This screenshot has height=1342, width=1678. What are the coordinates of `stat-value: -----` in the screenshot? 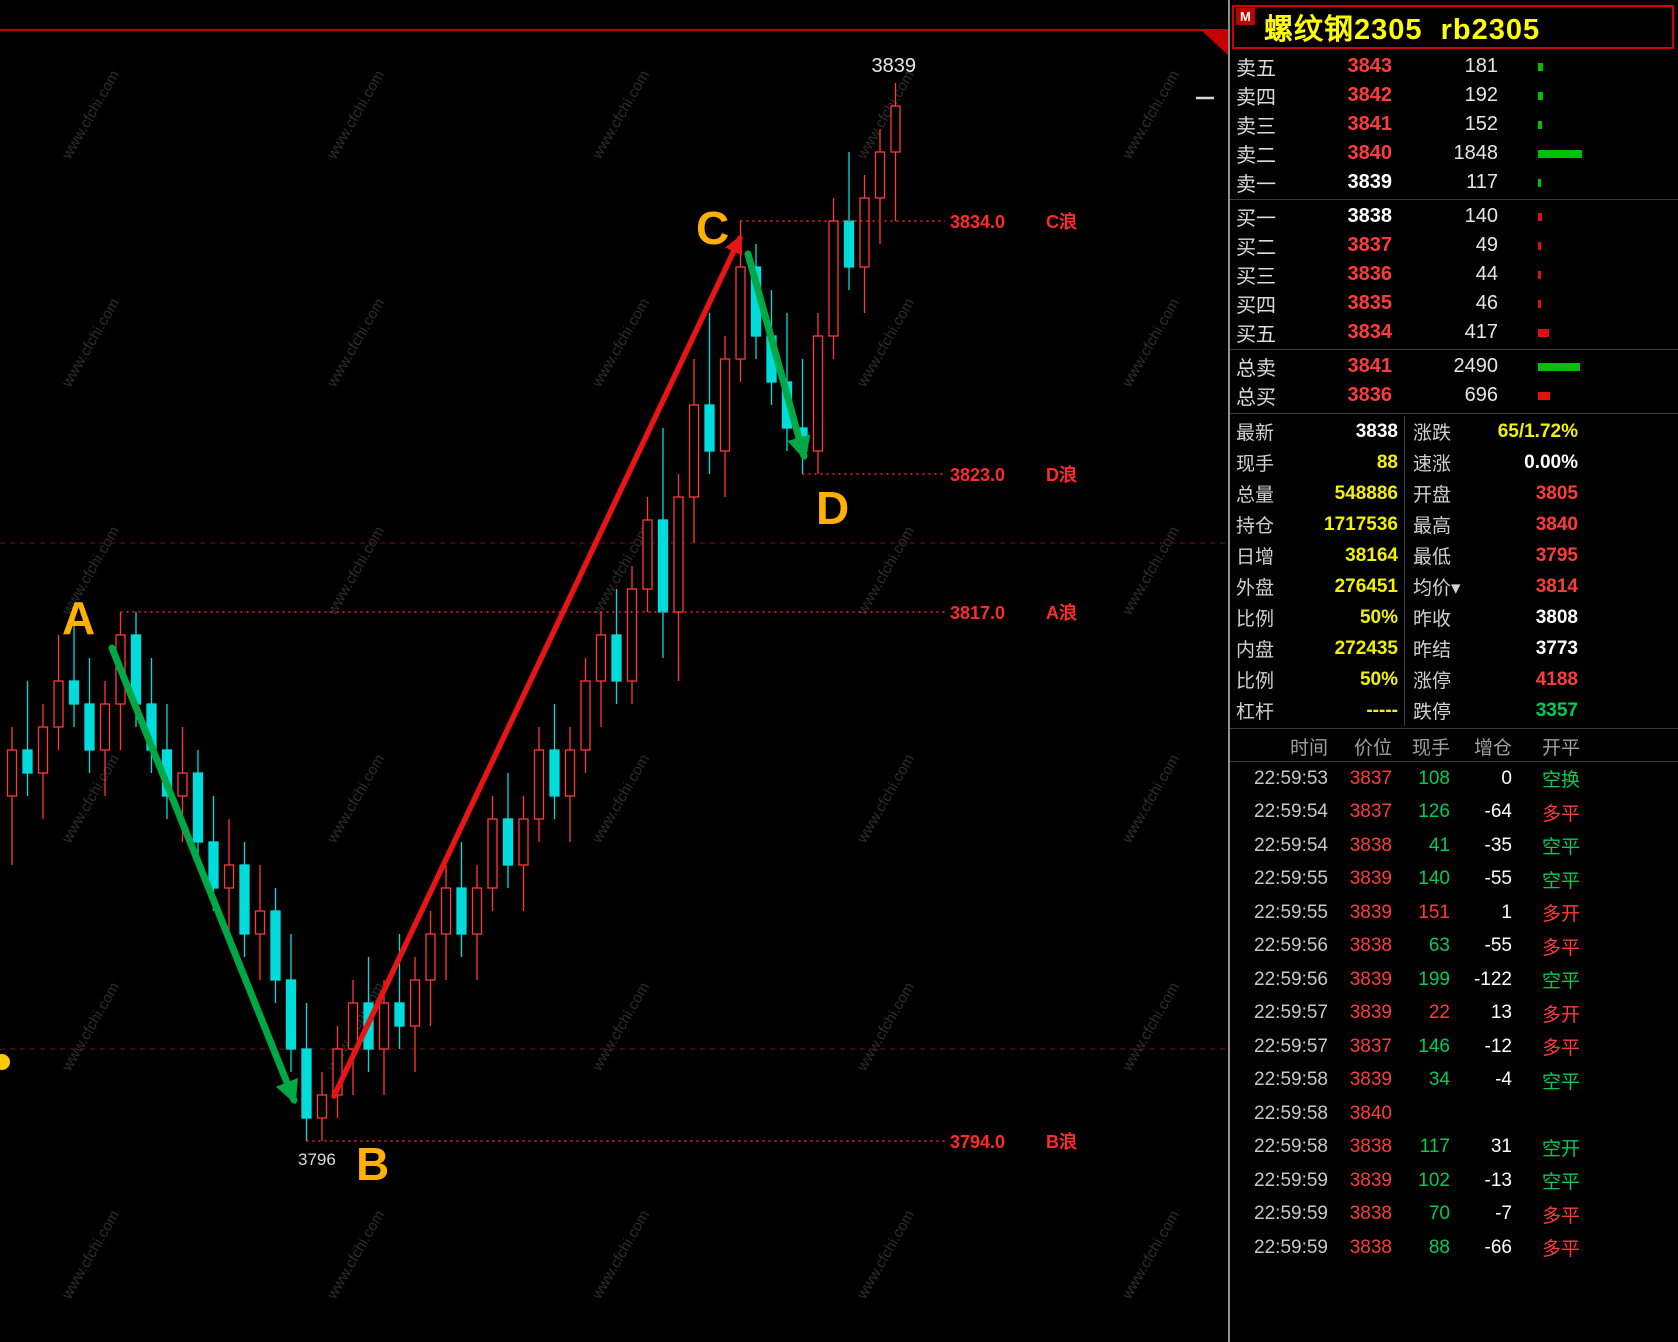 It's located at (1382, 710).